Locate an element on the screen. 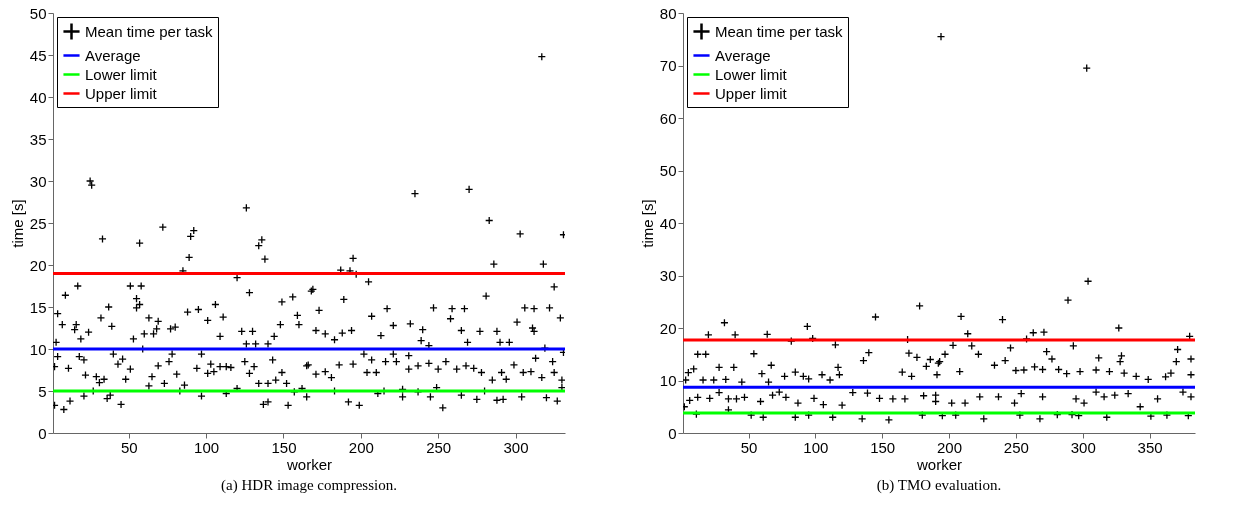  text: (a) HDR image compression. is located at coordinates (309, 485).